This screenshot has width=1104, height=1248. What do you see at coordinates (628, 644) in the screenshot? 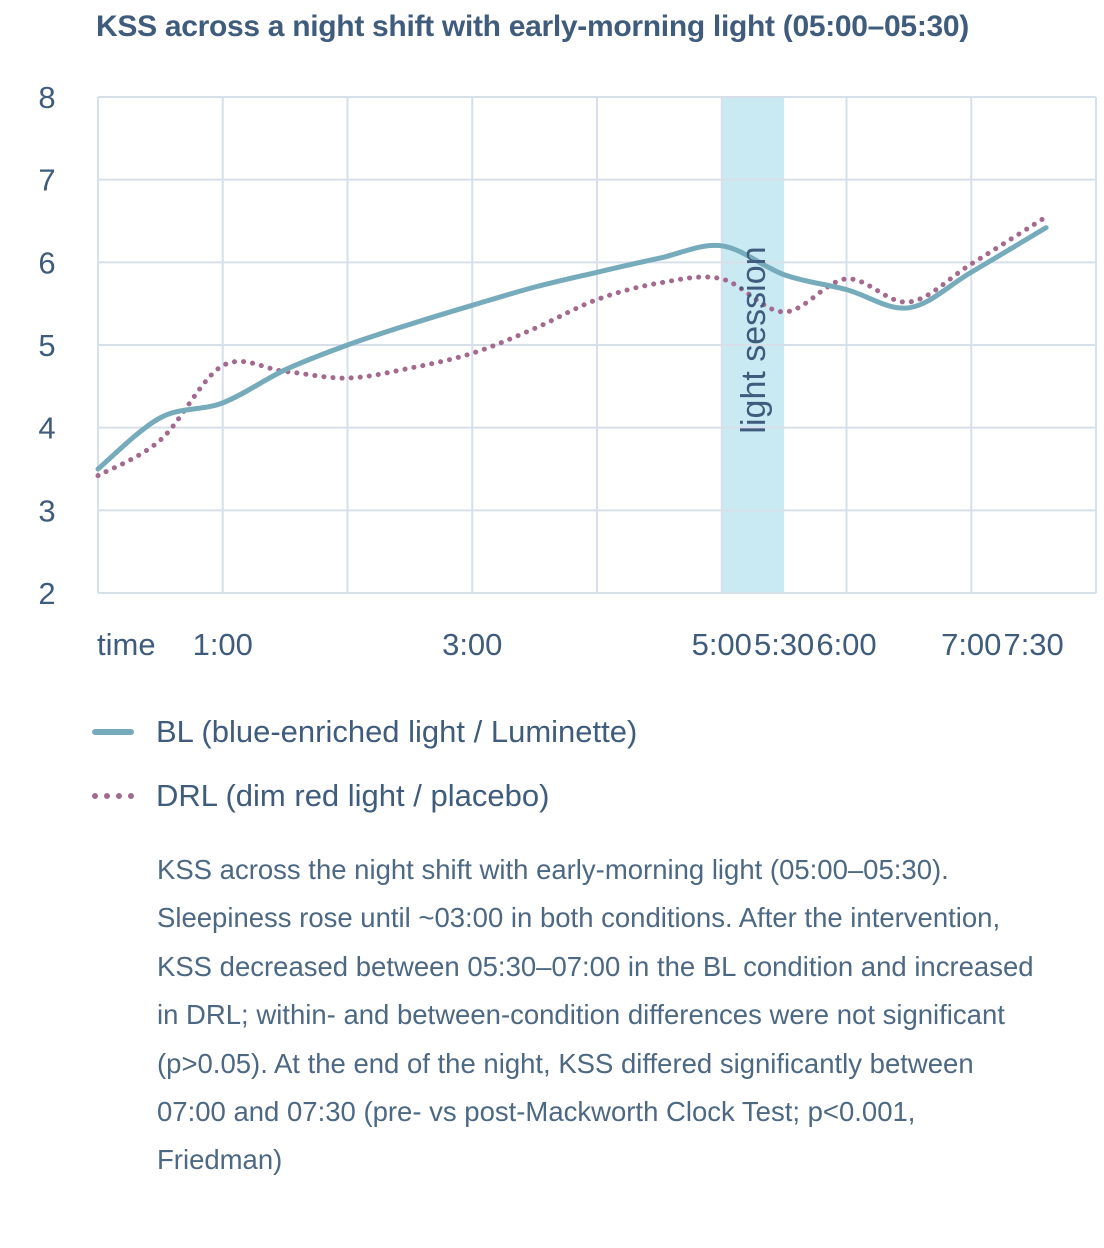
I see `x-axis-ticks: 1:00 3:00 5:00 5:30 6:00 7:00 7:30` at bounding box center [628, 644].